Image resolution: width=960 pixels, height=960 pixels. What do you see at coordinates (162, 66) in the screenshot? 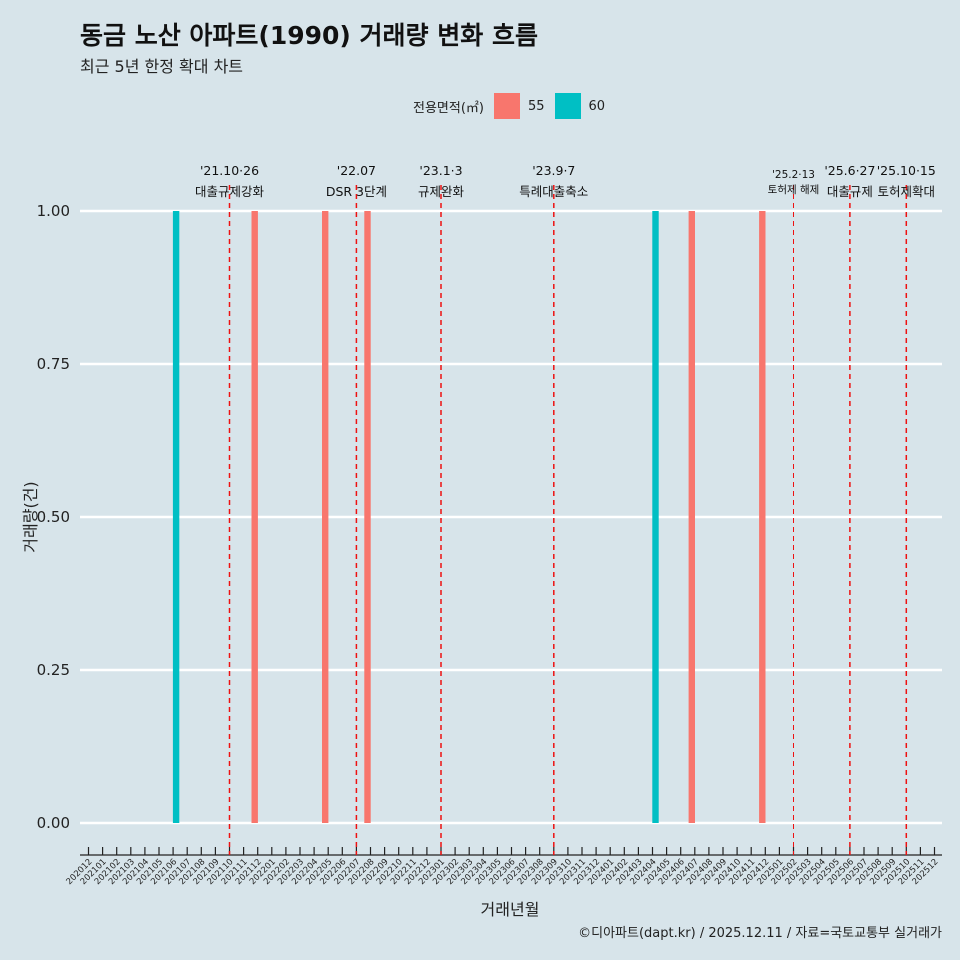
I see `chart-subtitle: 최근 5년 한정 확대 차트` at bounding box center [162, 66].